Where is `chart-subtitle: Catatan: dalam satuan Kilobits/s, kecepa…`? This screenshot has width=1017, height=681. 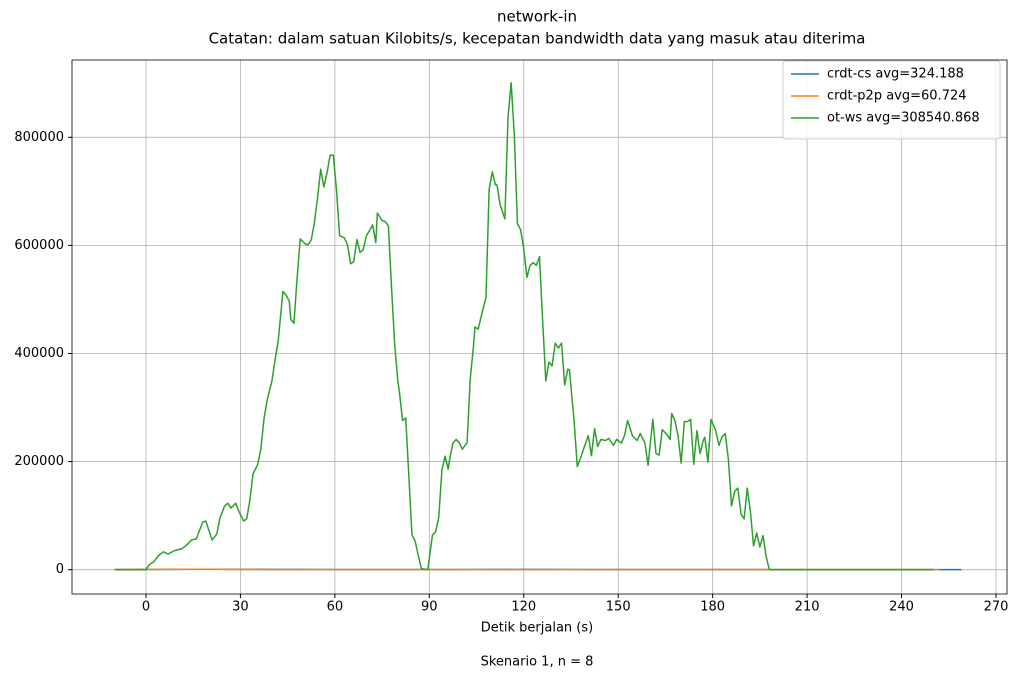 chart-subtitle: Catatan: dalam satuan Kilobits/s, kecepa… is located at coordinates (537, 39).